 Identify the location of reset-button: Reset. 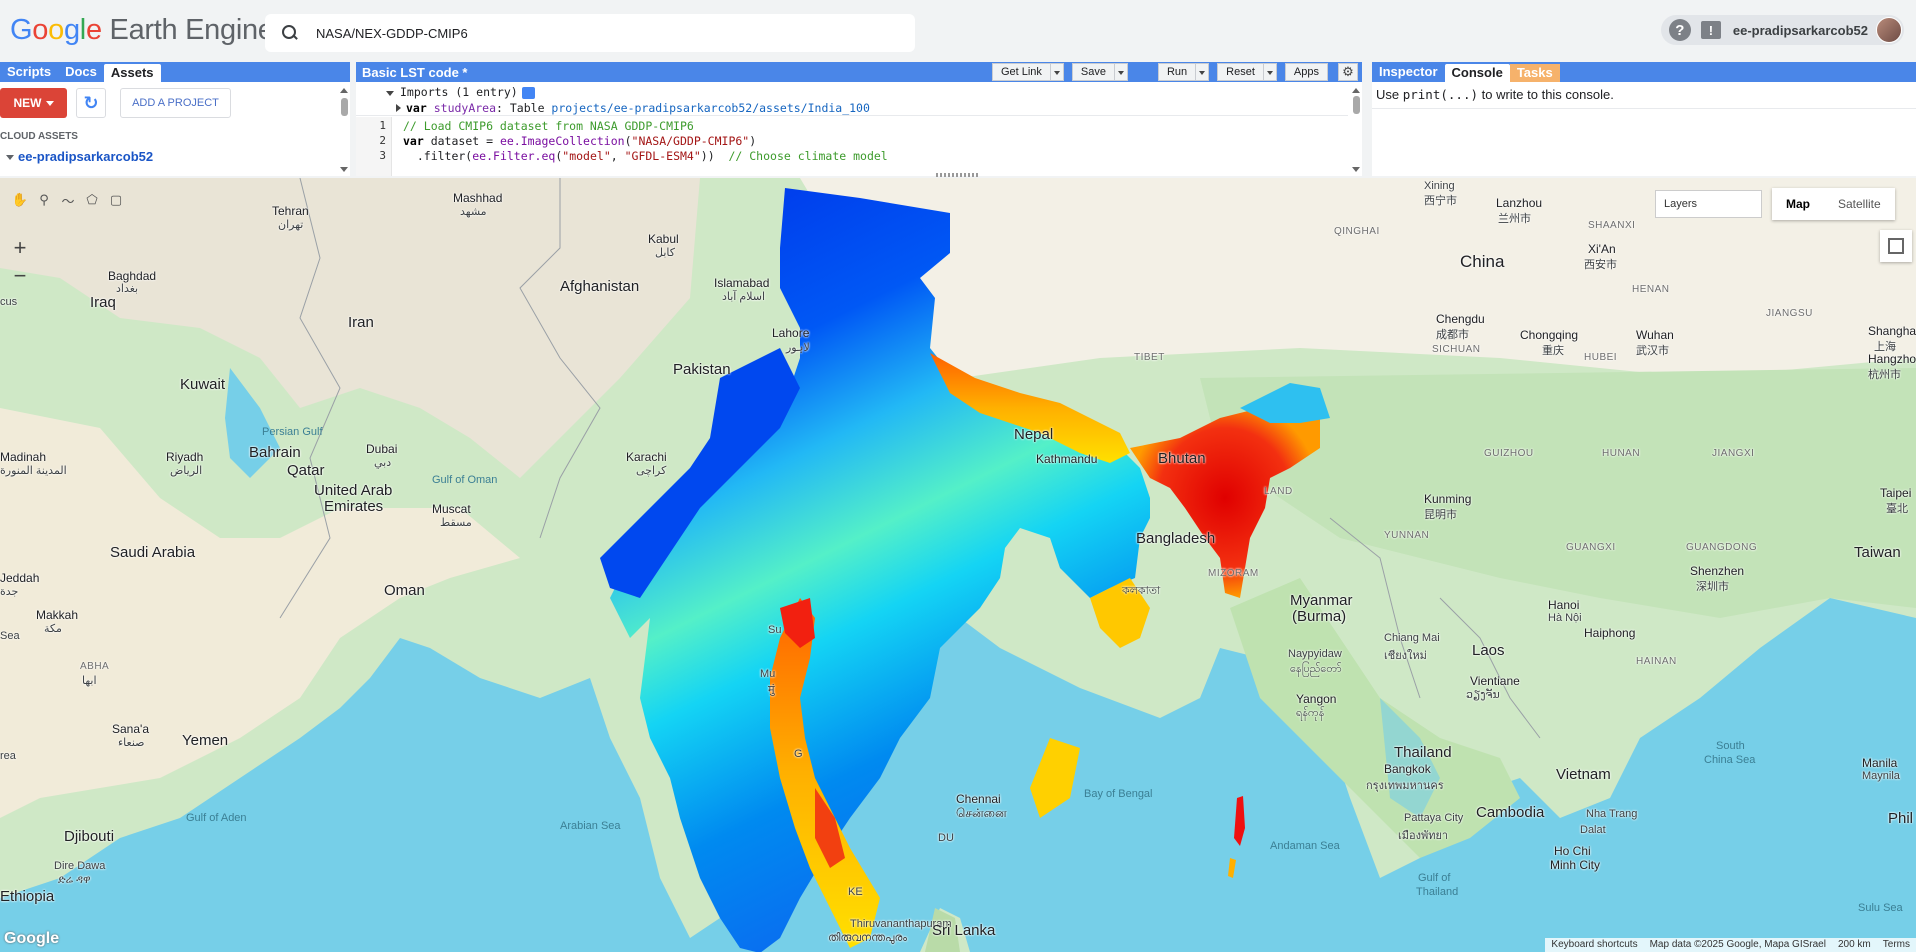
(1240, 72).